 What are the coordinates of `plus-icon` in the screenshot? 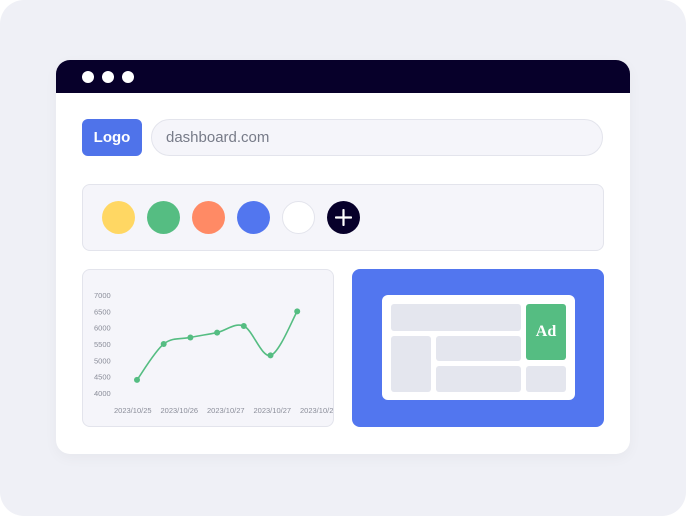 It's located at (343, 217).